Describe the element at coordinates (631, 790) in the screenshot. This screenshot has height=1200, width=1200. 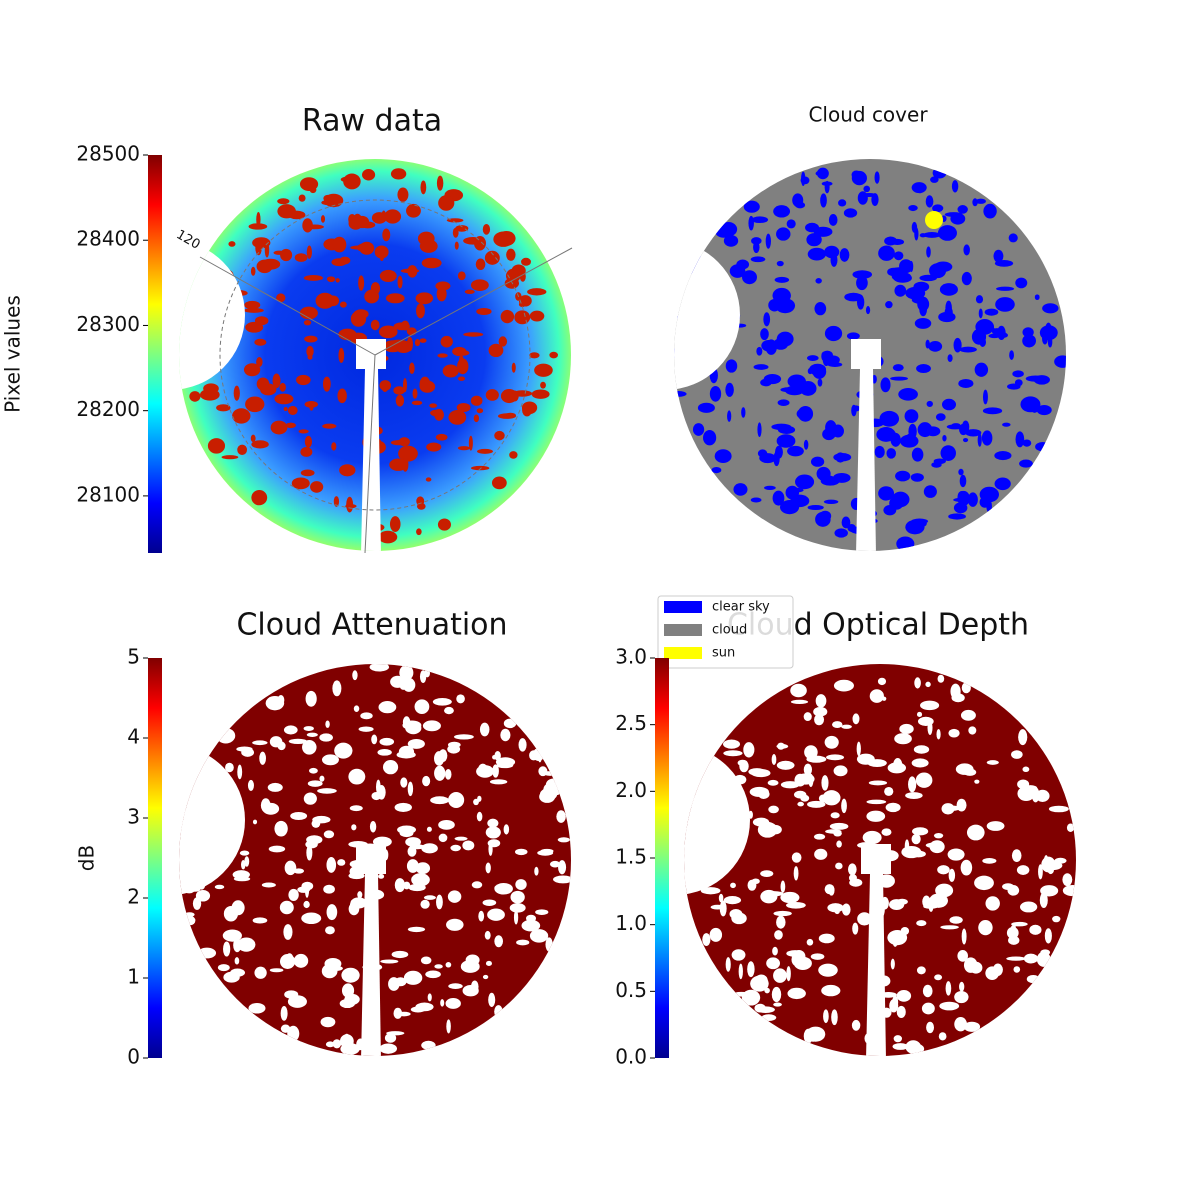
I see `colorbar-tick-label: 2.0` at that location.